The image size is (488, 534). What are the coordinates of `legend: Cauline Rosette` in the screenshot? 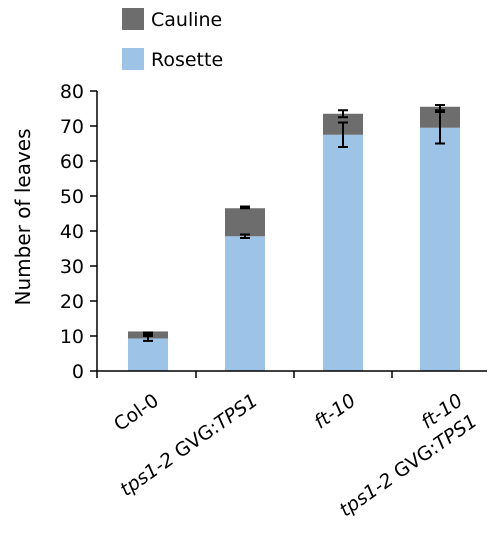 It's located at (172, 39).